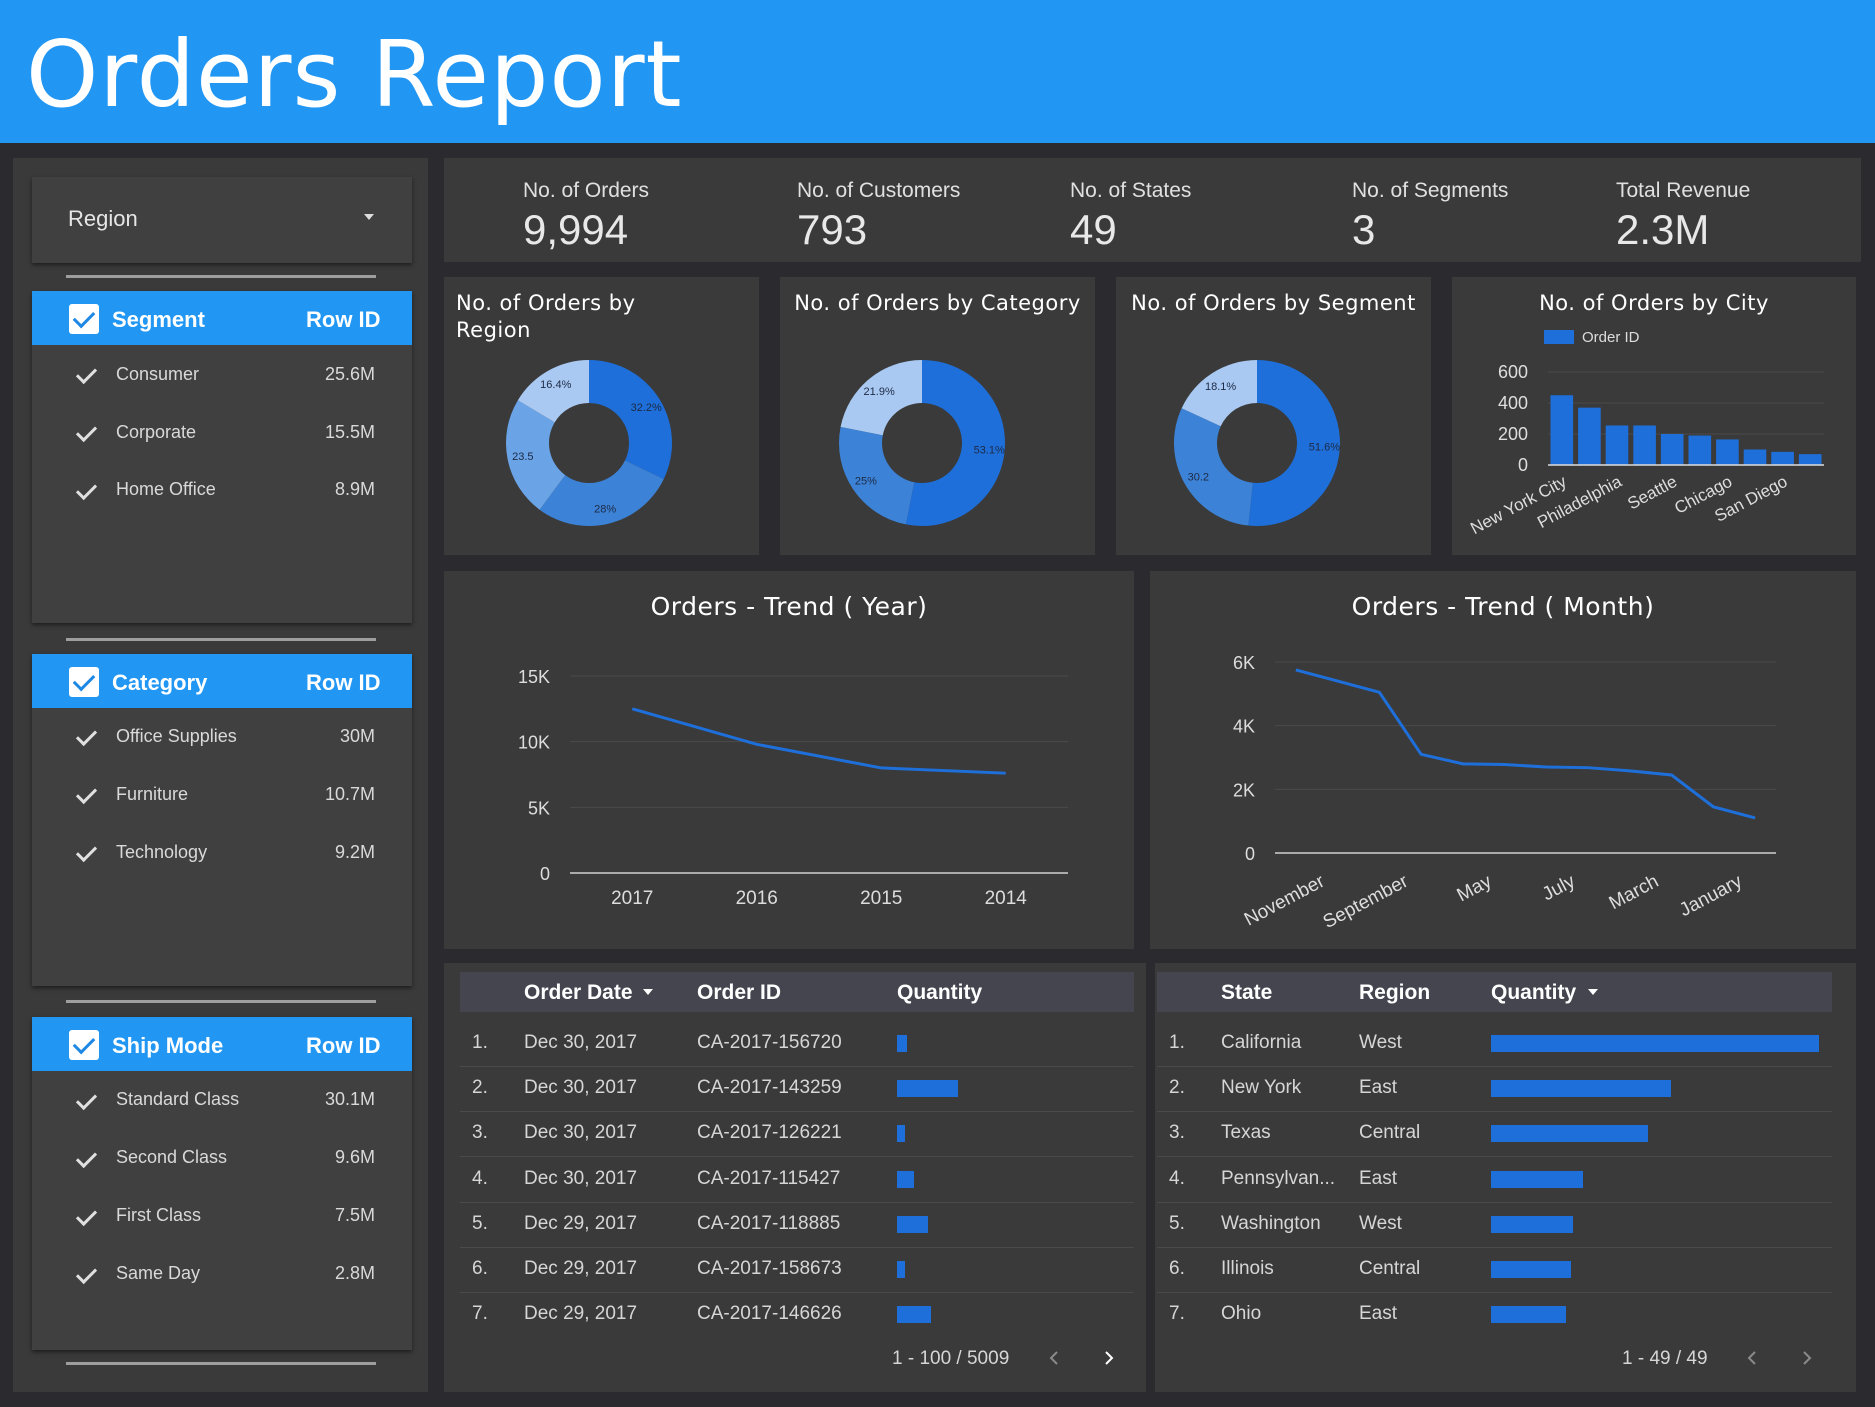  Describe the element at coordinates (85, 1101) in the screenshot. I see `standard-class-checkbox` at that location.